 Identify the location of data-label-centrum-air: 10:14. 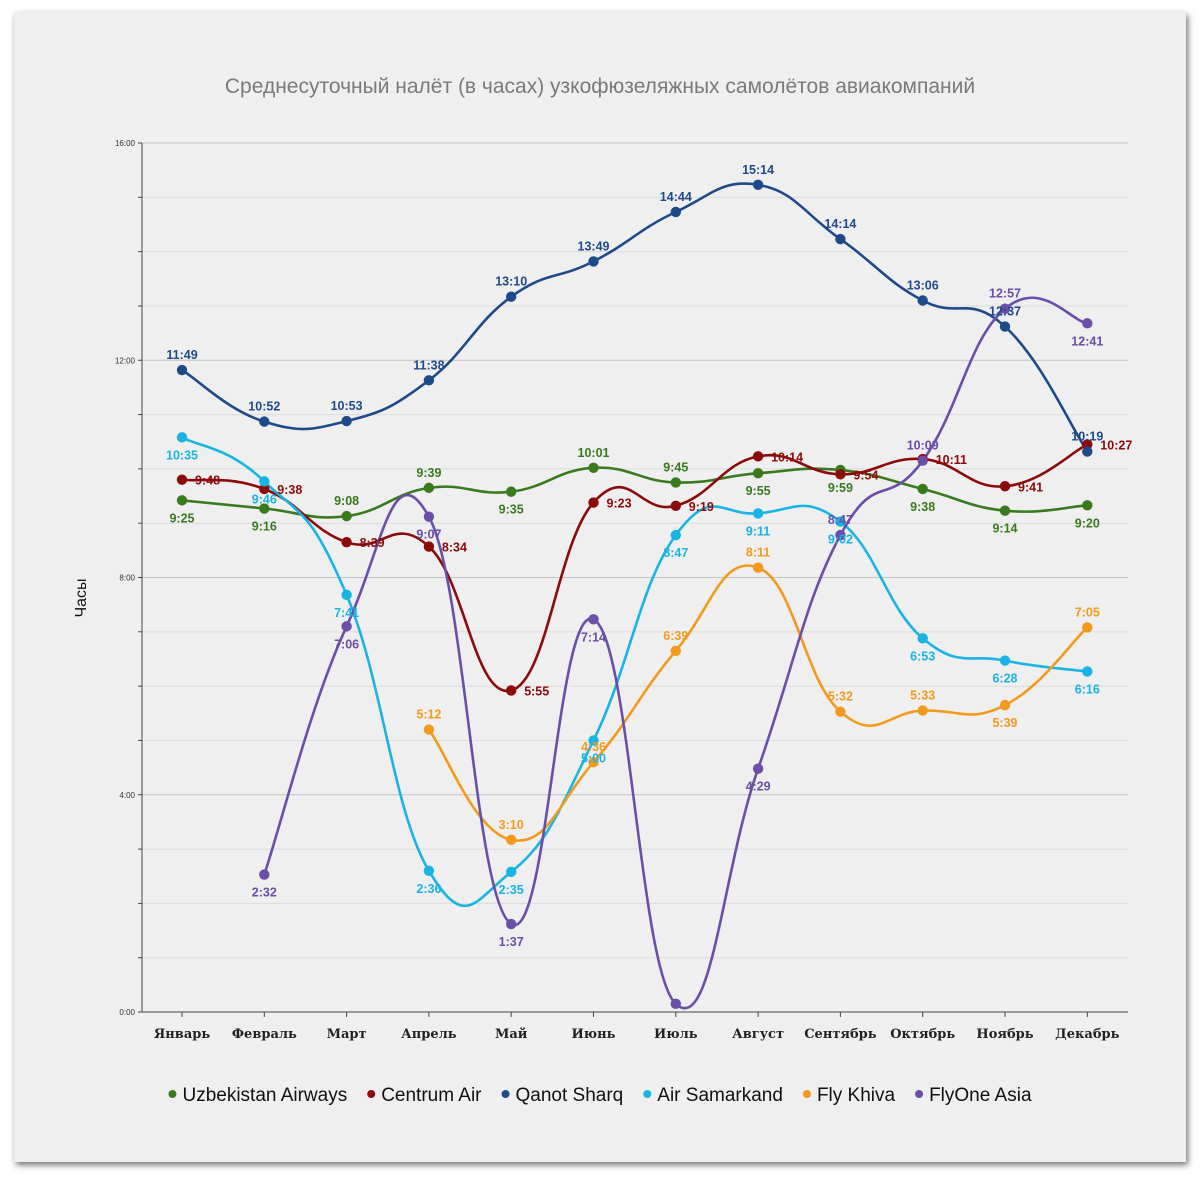
(787, 457).